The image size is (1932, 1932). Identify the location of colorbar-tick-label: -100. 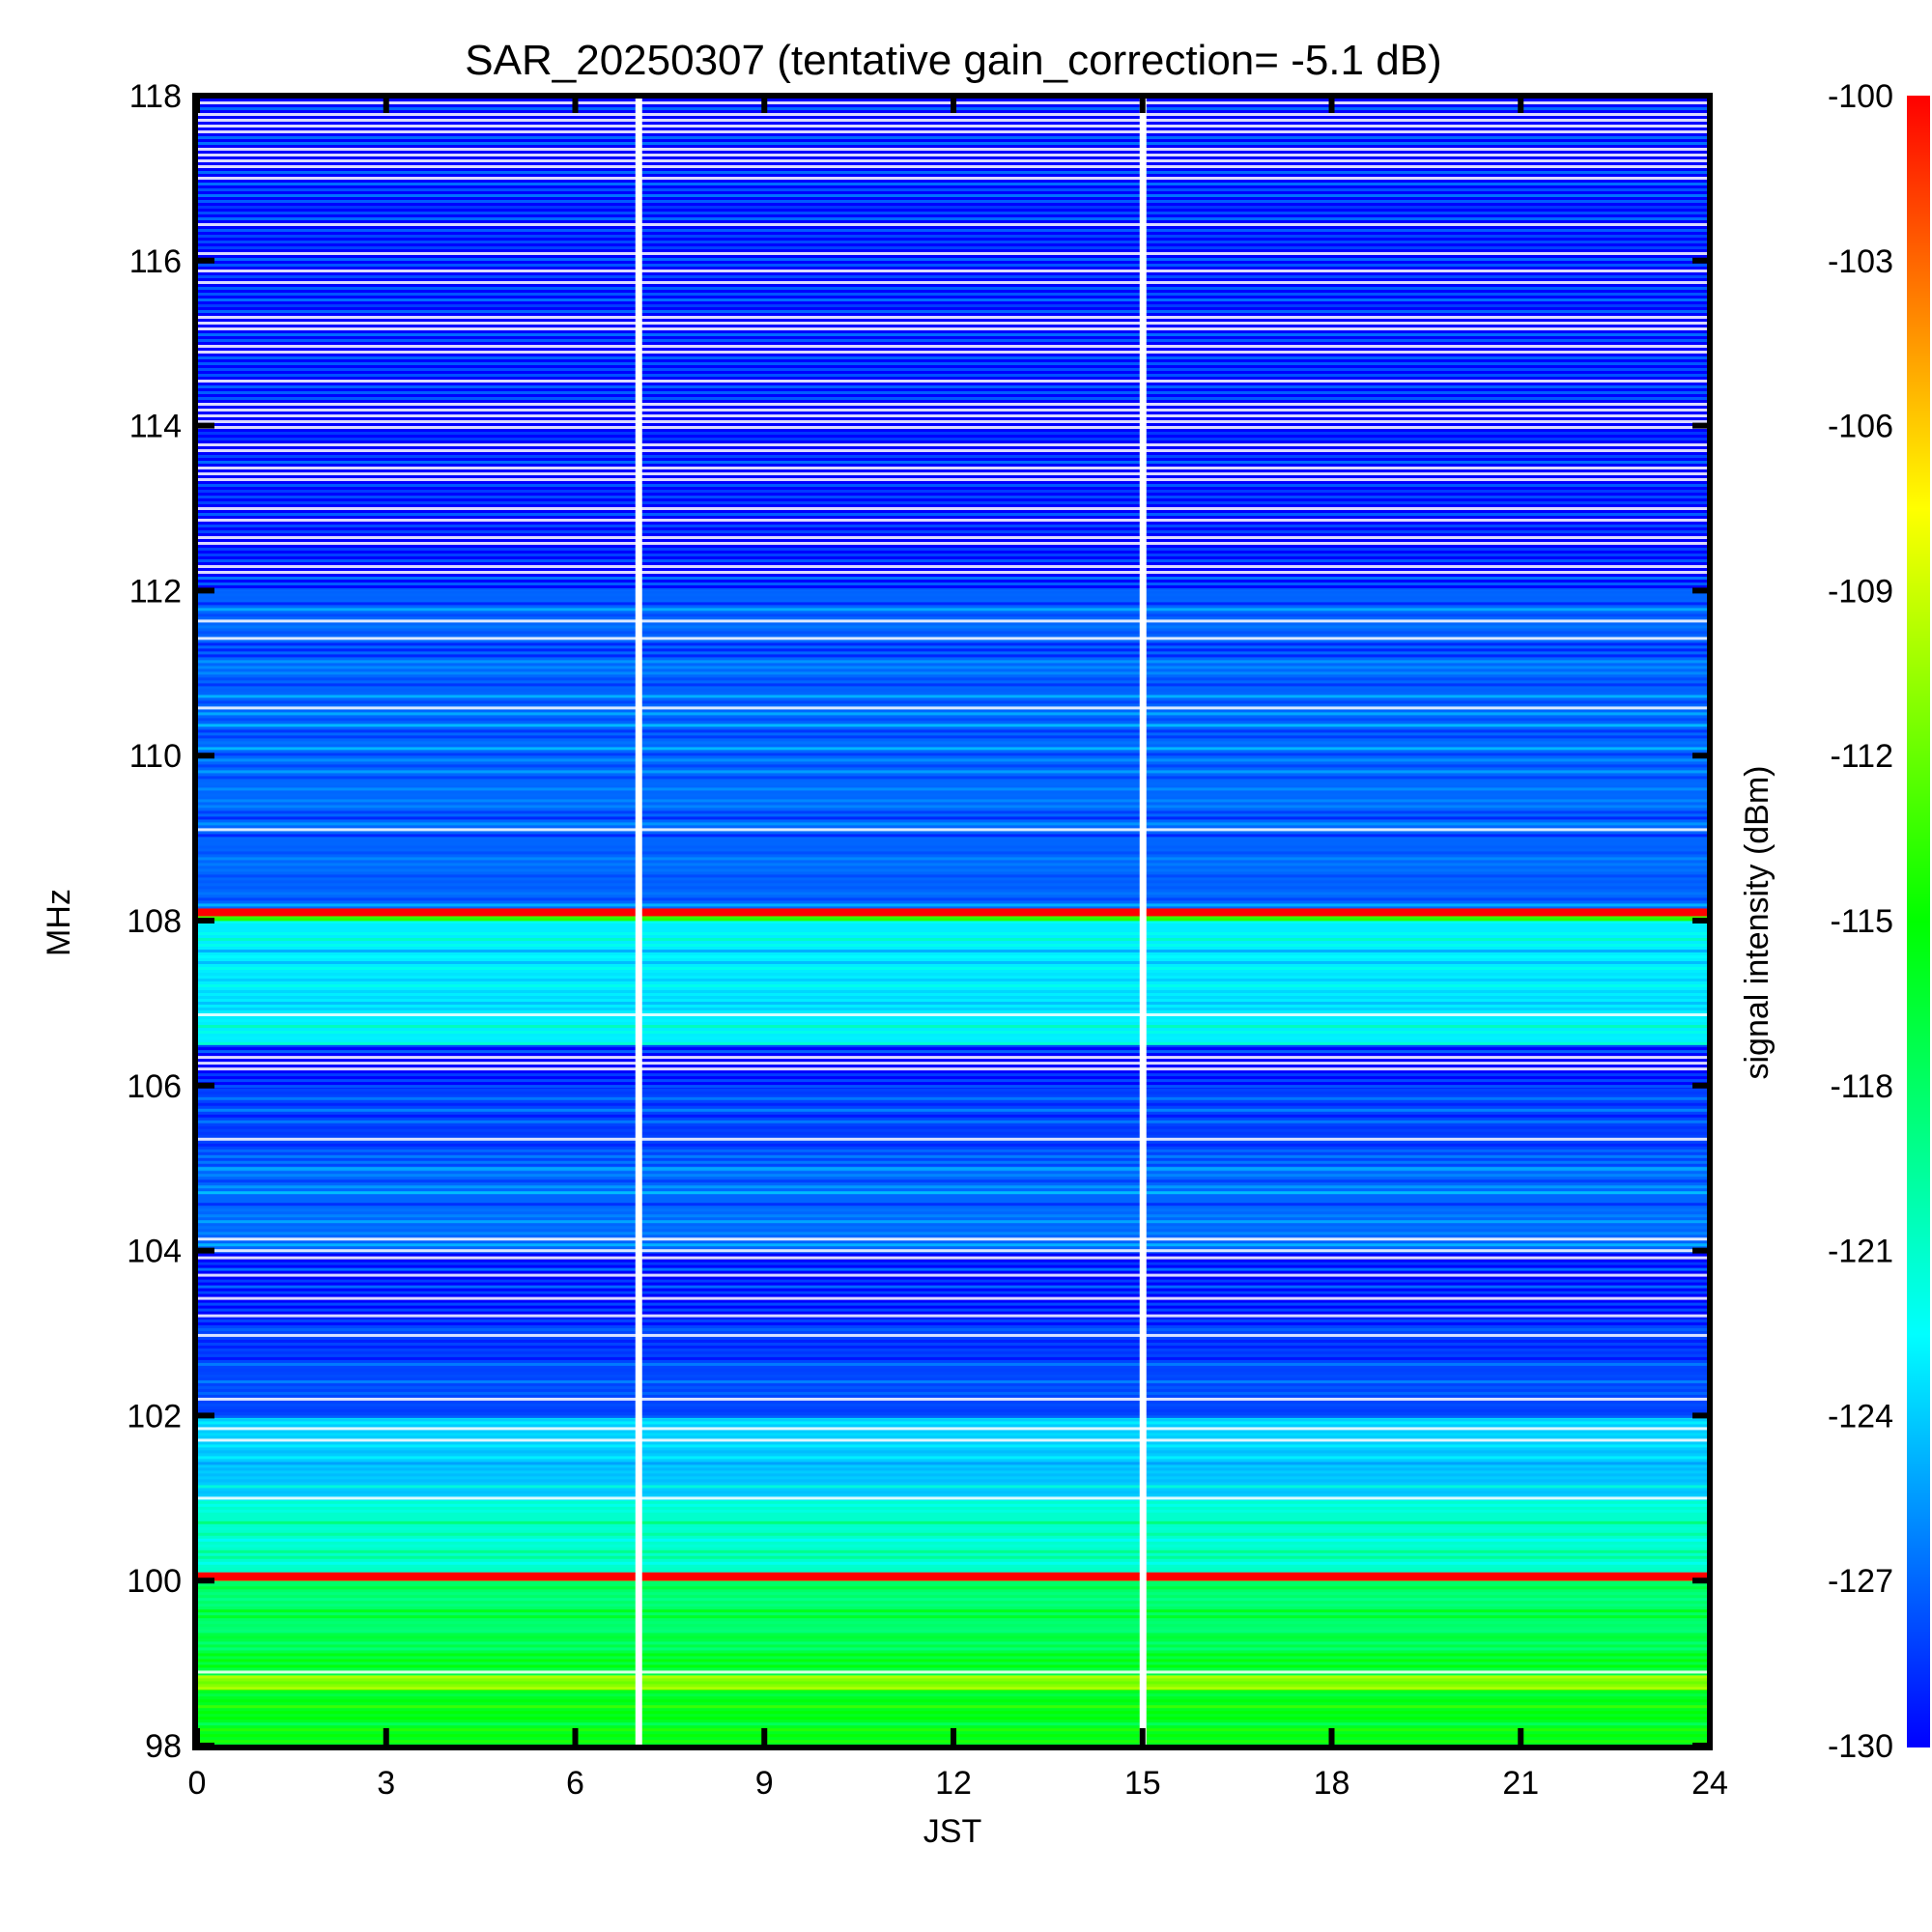
(1860, 96).